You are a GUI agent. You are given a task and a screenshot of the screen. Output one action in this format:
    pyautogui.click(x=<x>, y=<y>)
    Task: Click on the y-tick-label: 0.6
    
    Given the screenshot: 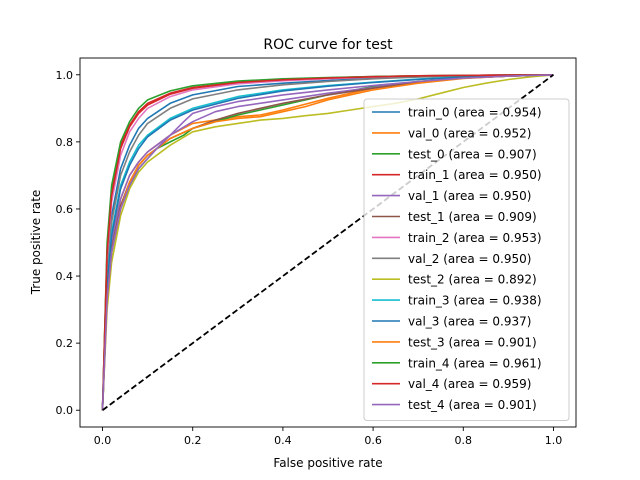 What is the action you would take?
    pyautogui.click(x=65, y=209)
    